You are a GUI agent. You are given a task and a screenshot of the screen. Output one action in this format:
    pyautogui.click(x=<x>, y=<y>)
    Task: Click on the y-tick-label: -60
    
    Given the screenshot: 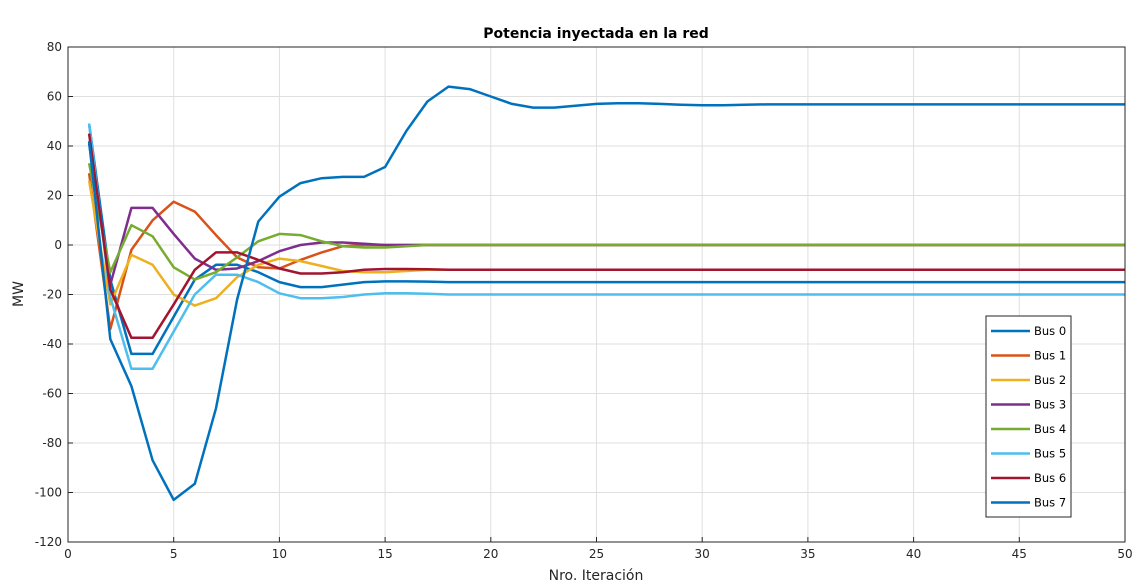 What is the action you would take?
    pyautogui.click(x=52, y=394)
    